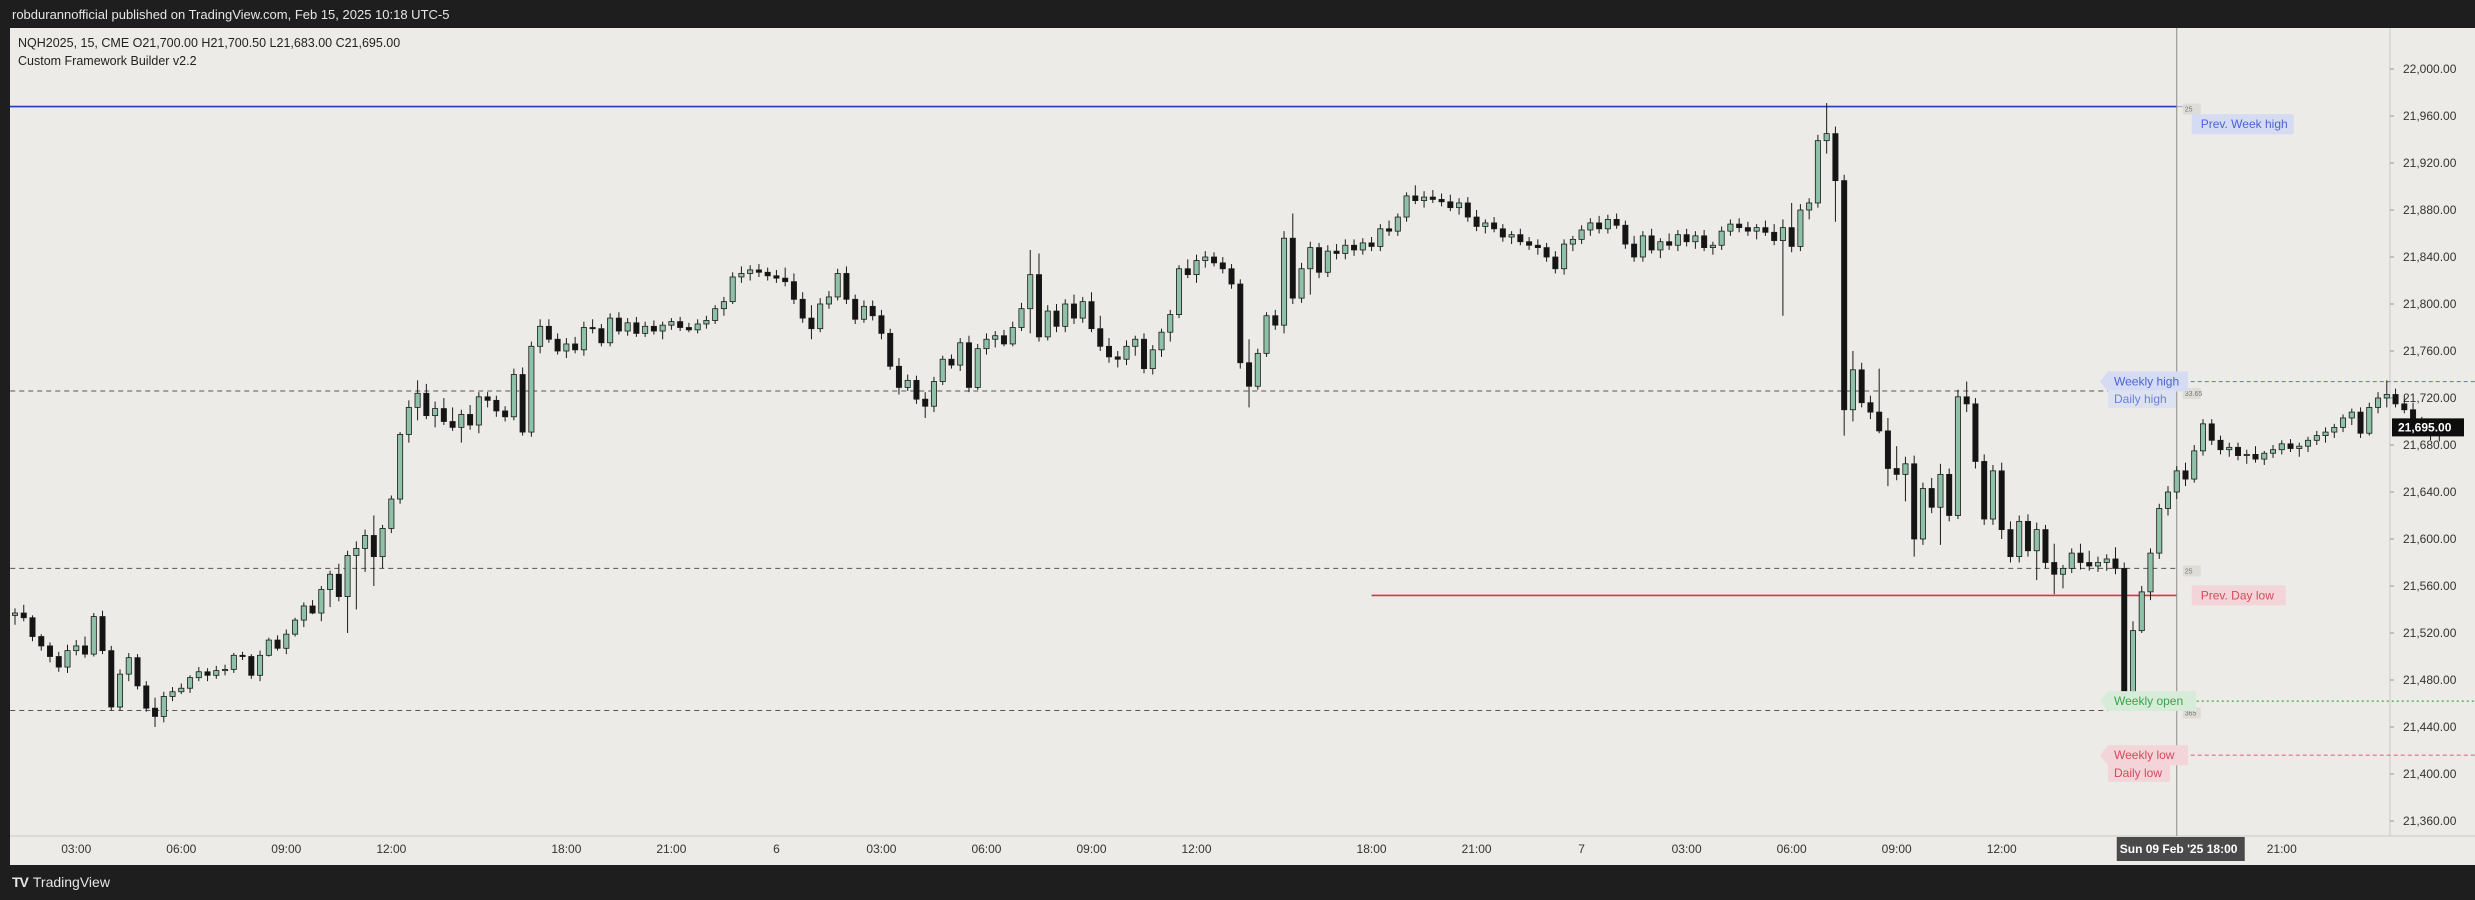  What do you see at coordinates (107, 61) in the screenshot?
I see `indicator-name: Custom Framework Builder v2.2` at bounding box center [107, 61].